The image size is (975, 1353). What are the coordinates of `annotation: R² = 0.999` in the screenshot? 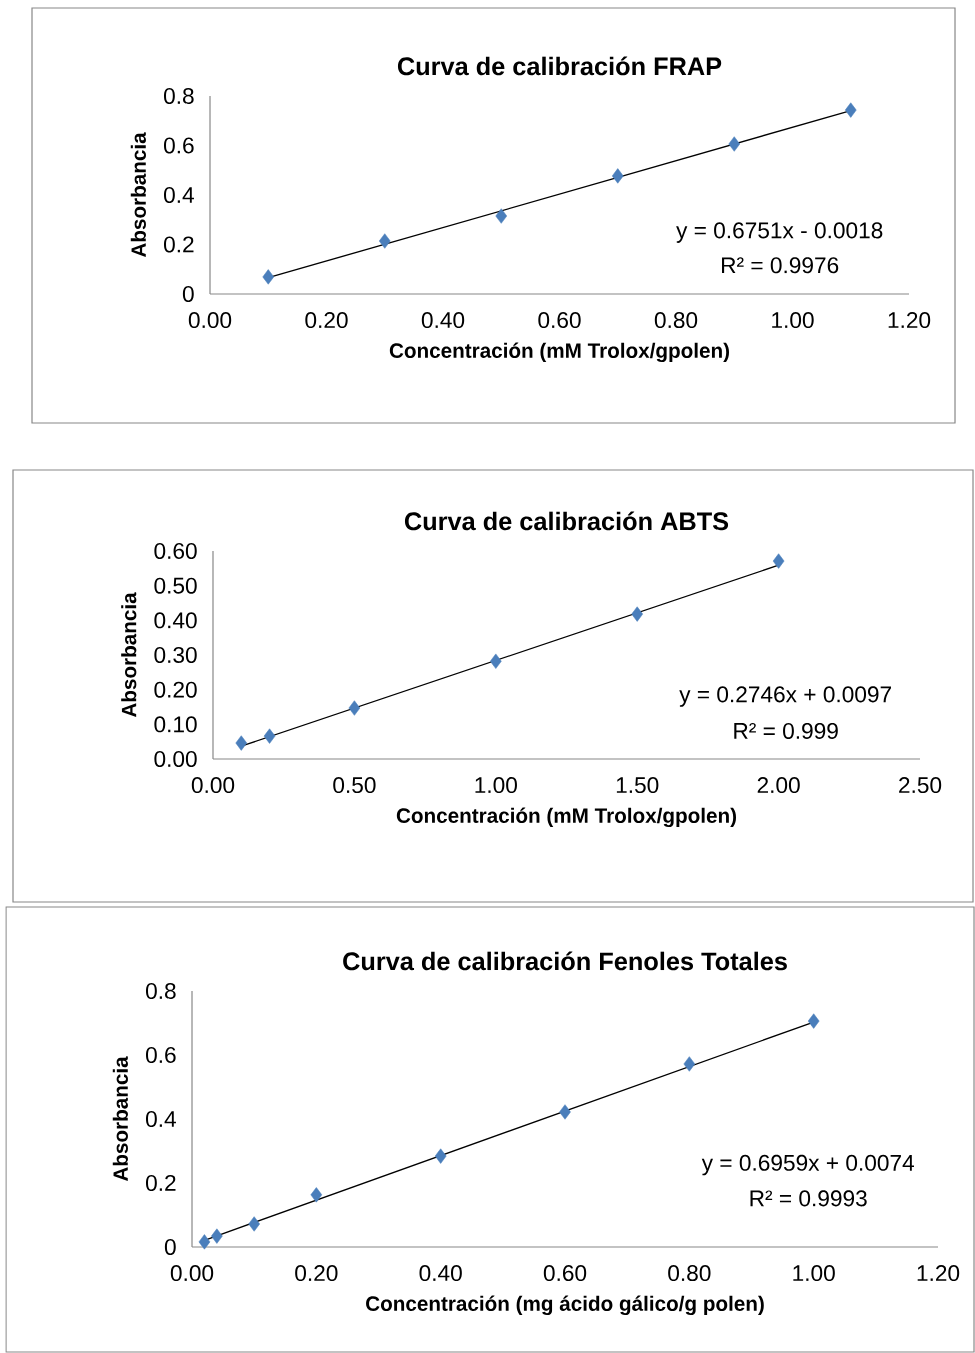 It's located at (786, 730).